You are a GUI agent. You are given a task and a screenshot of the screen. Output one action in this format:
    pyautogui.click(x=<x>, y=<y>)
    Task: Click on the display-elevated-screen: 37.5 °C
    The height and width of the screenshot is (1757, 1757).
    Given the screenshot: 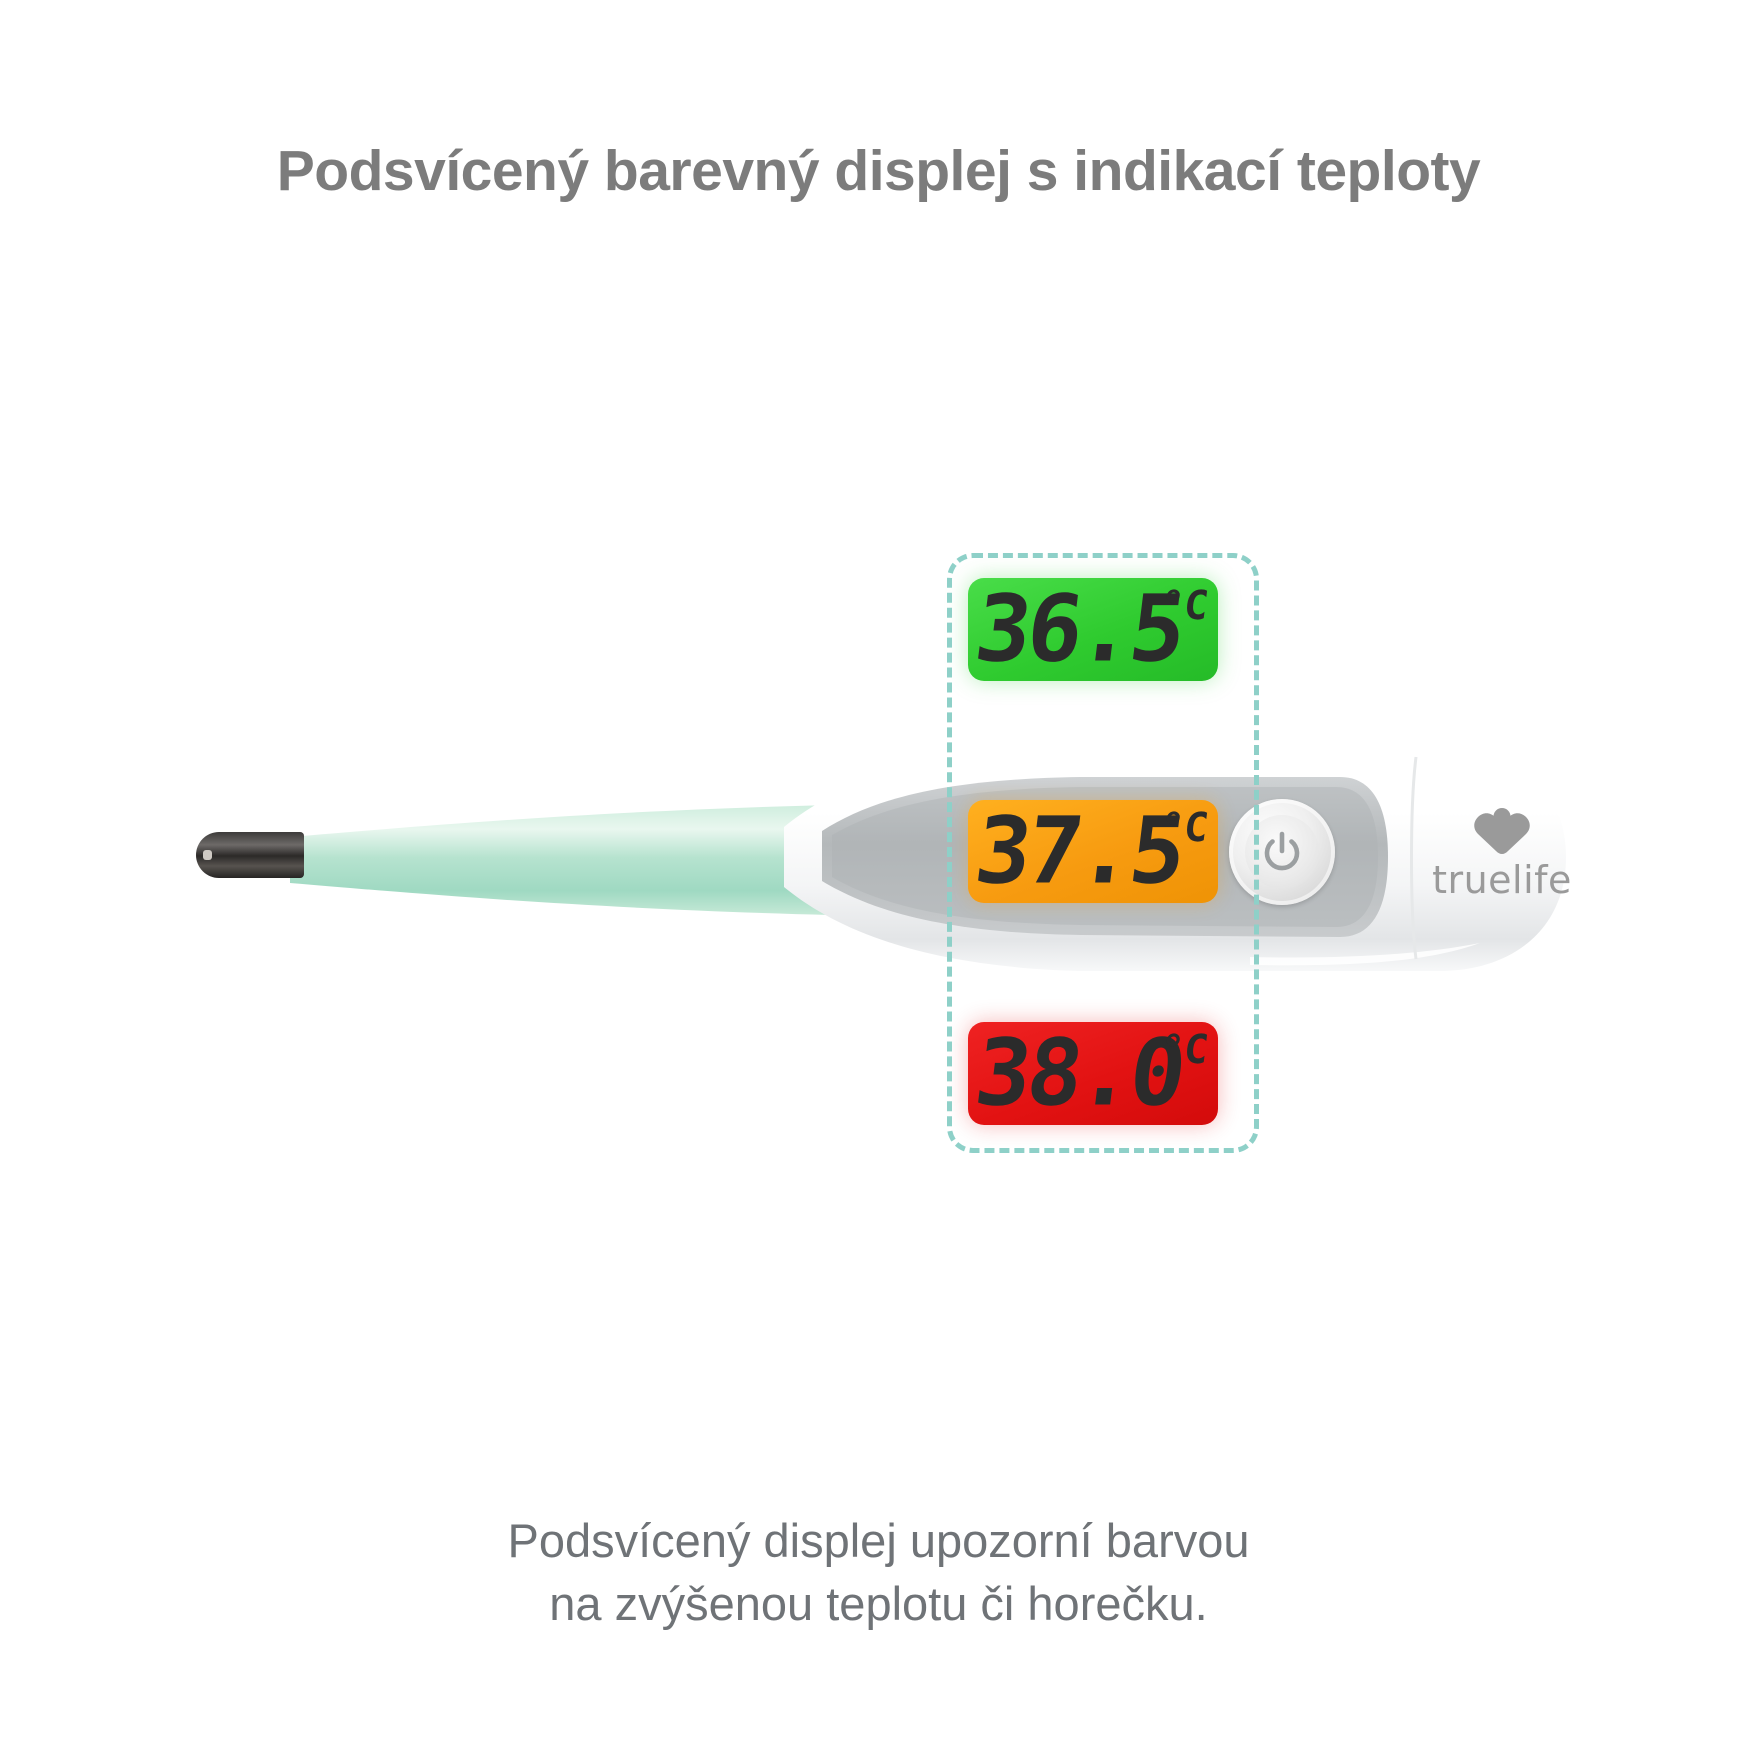 What is the action you would take?
    pyautogui.click(x=1093, y=851)
    